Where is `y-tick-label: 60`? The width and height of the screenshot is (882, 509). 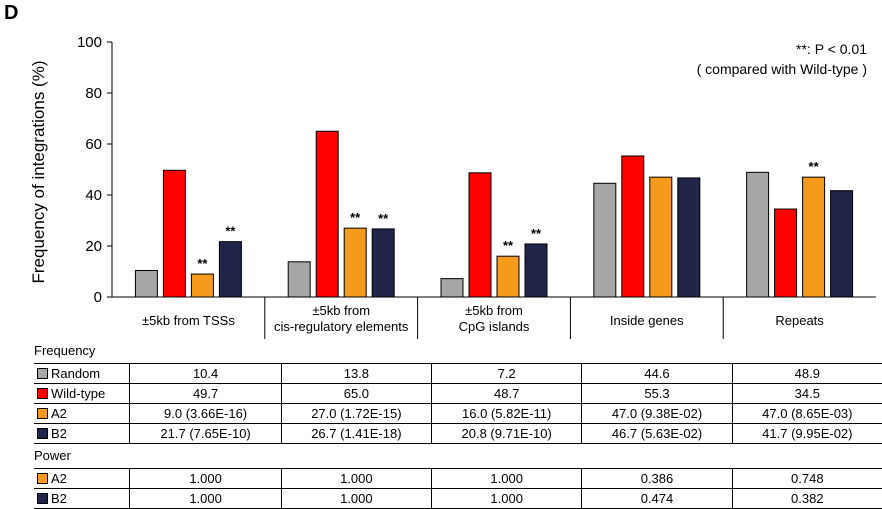
y-tick-label: 60 is located at coordinates (93, 144).